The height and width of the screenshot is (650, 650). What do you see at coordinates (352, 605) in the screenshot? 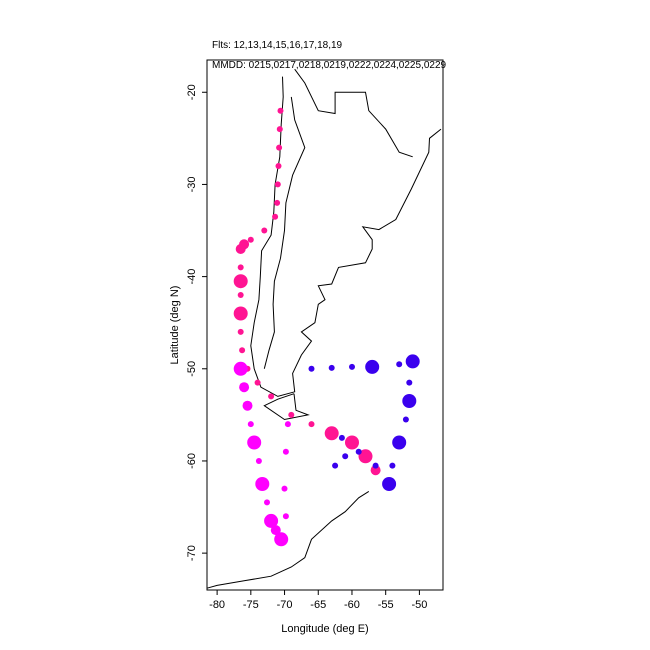
I see `x-tick-label: -60` at bounding box center [352, 605].